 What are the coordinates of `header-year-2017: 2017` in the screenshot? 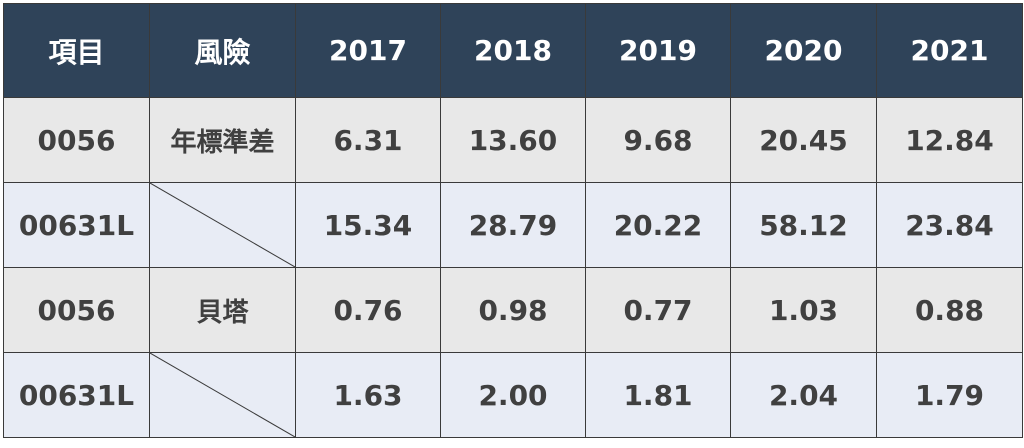 It's located at (368, 50).